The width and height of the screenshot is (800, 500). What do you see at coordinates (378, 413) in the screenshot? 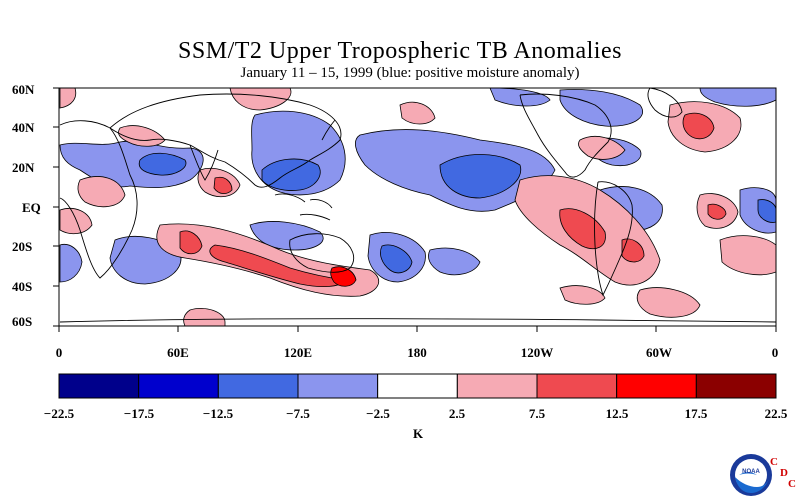
I see `colorbar-label: −2.5` at bounding box center [378, 413].